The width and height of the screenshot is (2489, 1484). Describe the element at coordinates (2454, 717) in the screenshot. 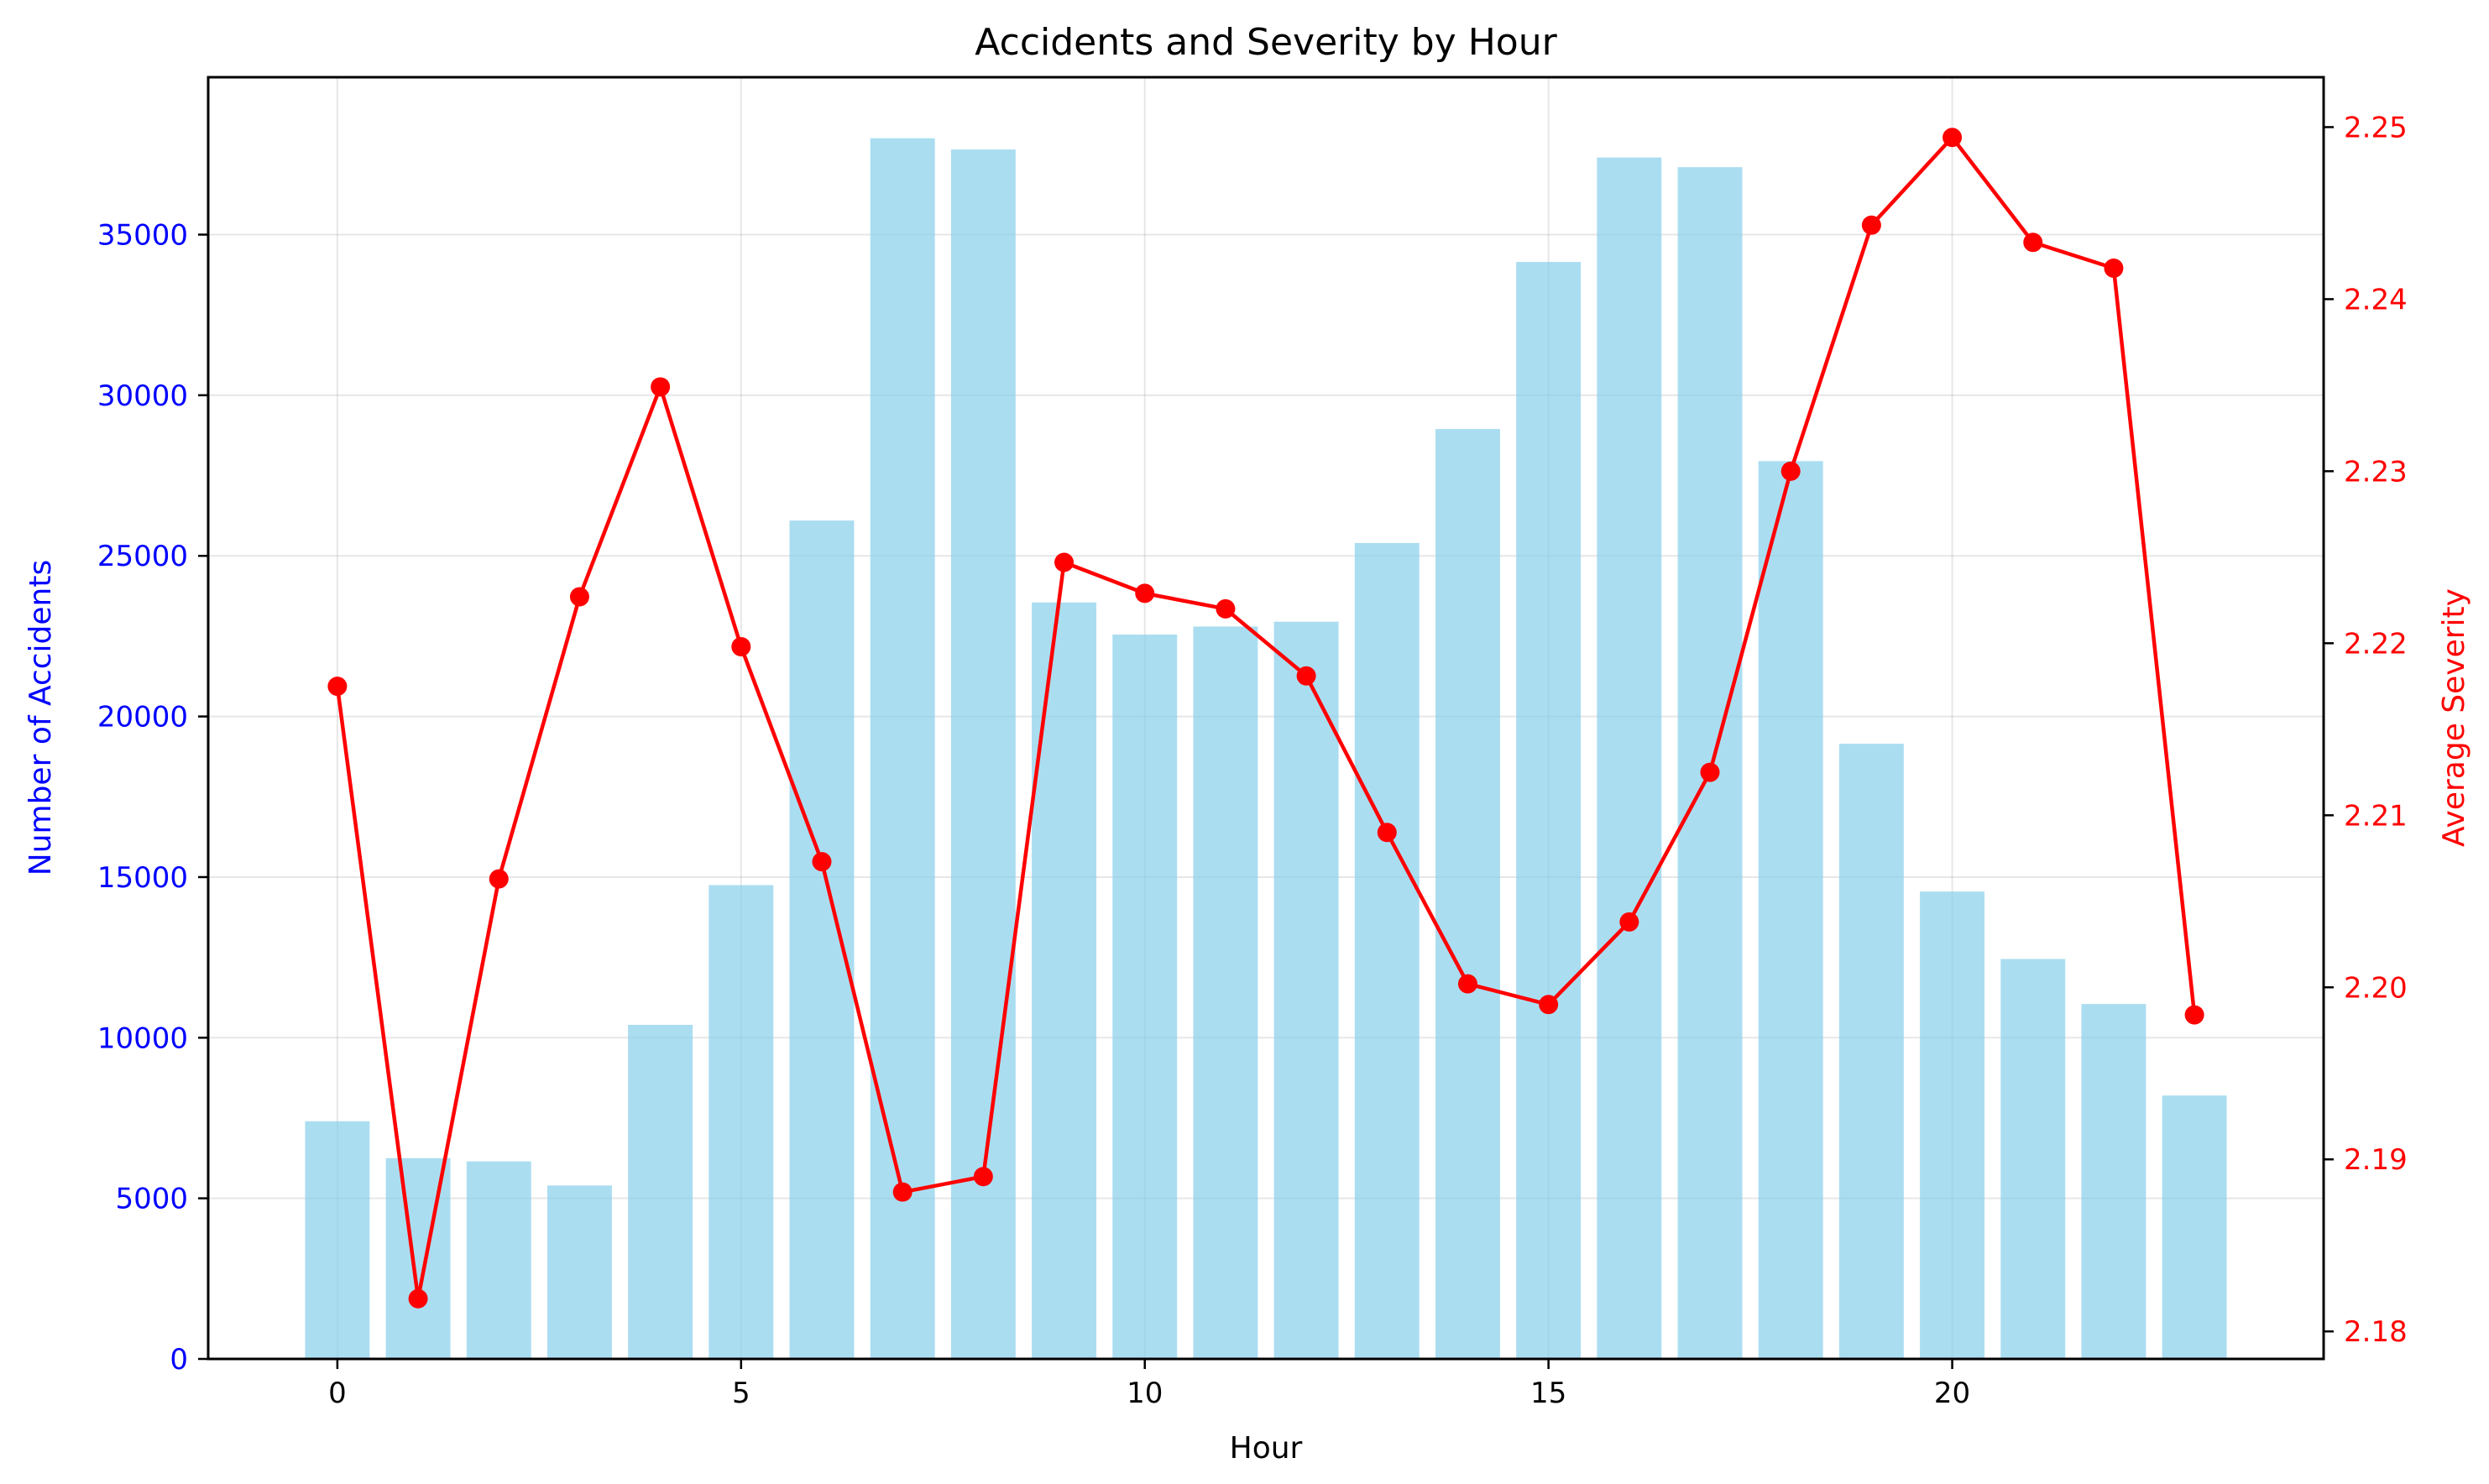

I see `right-y-axis-title: Average Severity` at that location.